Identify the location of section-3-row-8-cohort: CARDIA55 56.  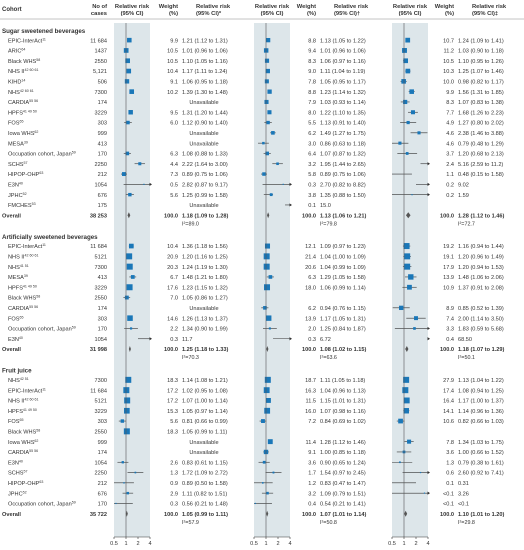
(23, 452).